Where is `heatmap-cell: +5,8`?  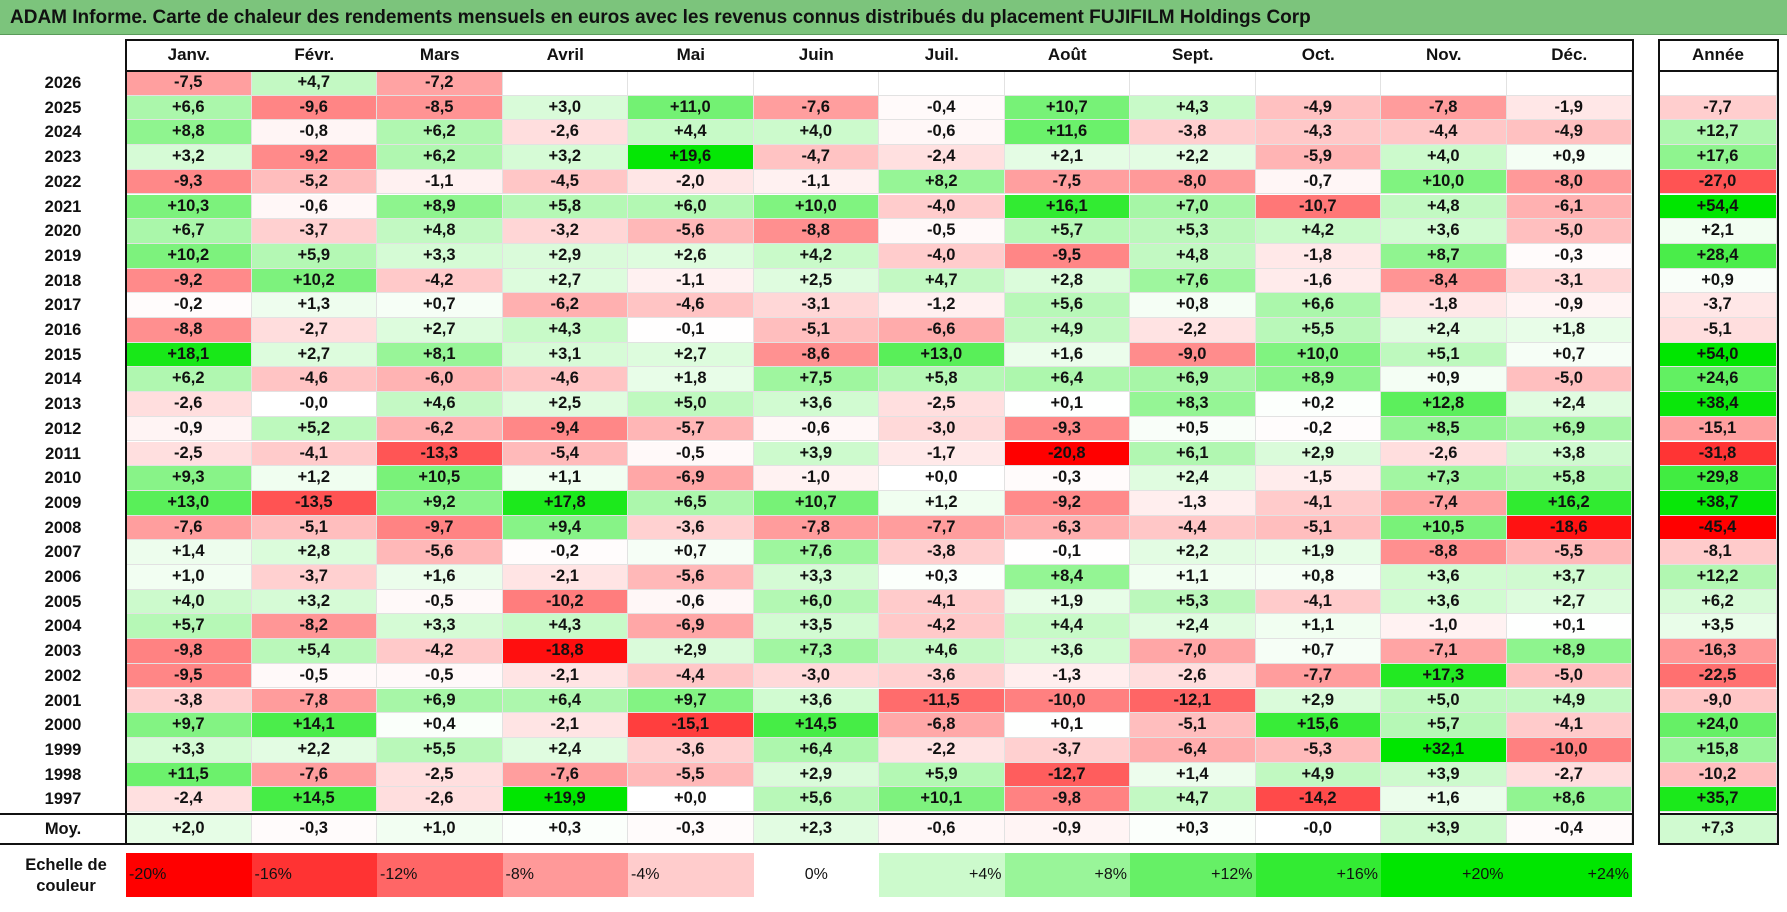
heatmap-cell: +5,8 is located at coordinates (942, 380).